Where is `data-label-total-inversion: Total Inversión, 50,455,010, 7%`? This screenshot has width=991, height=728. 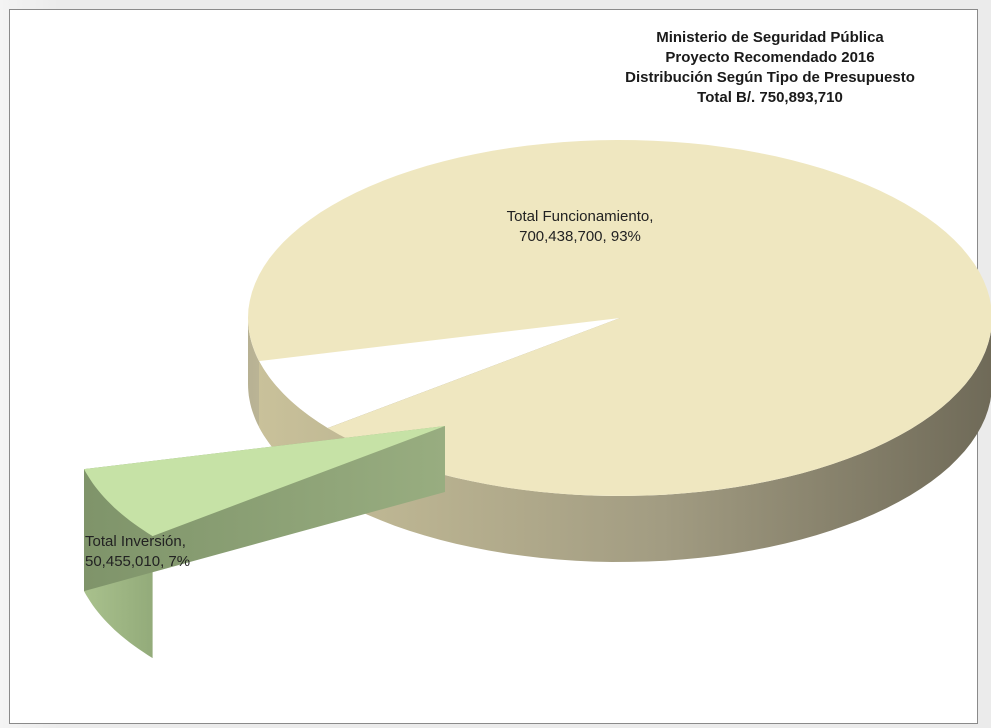
data-label-total-inversion: Total Inversión, 50,455,010, 7% is located at coordinates (137, 552).